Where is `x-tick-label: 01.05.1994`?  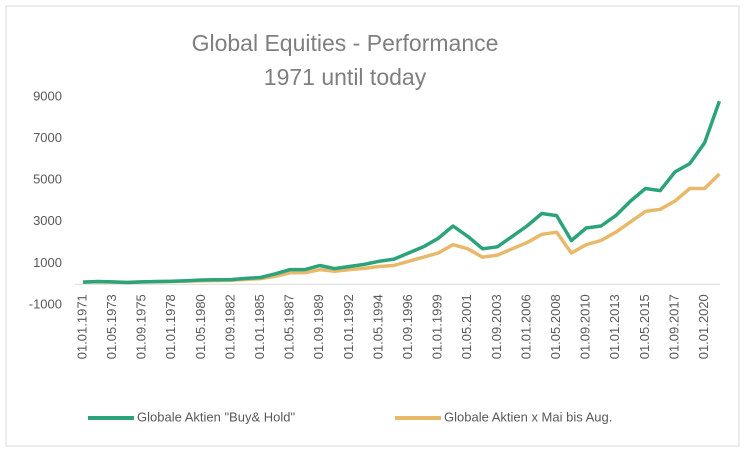 x-tick-label: 01.05.1994 is located at coordinates (377, 326).